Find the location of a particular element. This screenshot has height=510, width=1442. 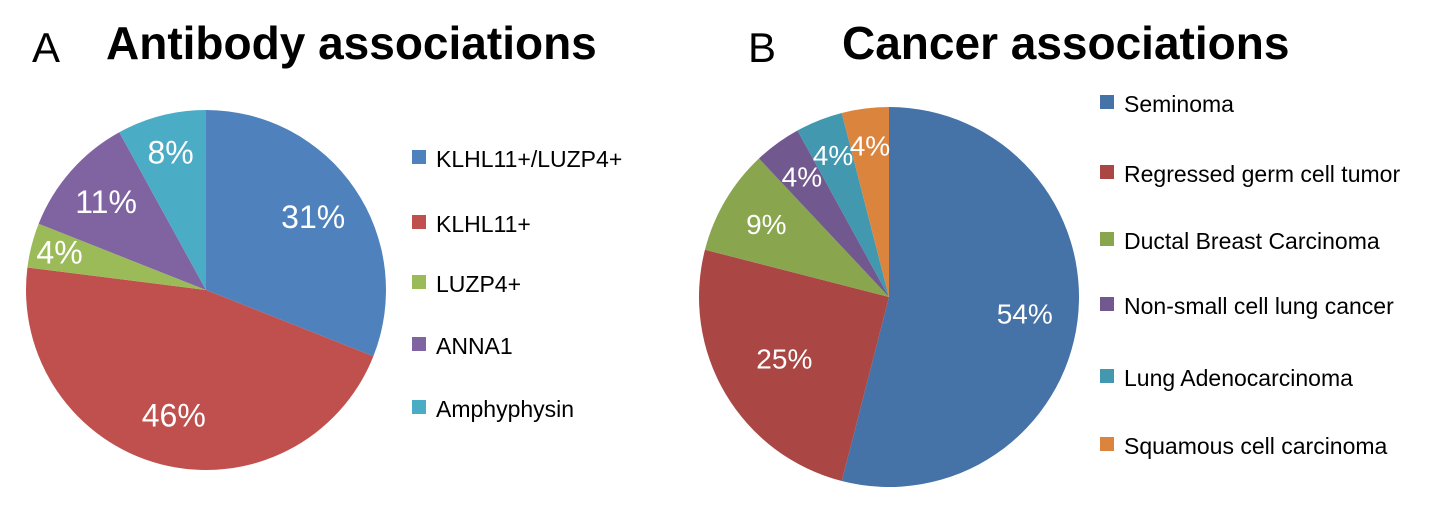

slice-value-label: 9% is located at coordinates (766, 224).